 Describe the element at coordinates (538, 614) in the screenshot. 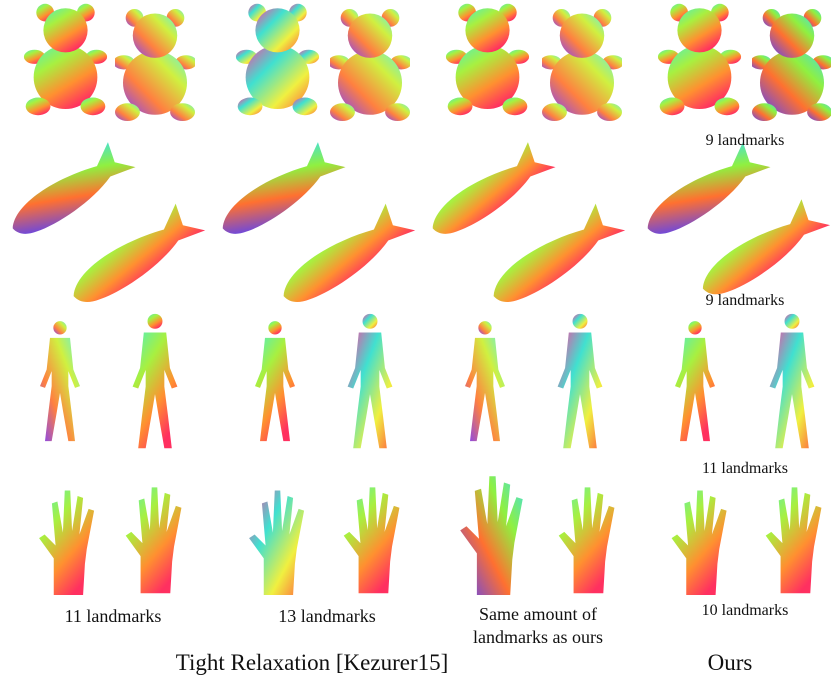

I see `column-caption: Same amount of` at that location.